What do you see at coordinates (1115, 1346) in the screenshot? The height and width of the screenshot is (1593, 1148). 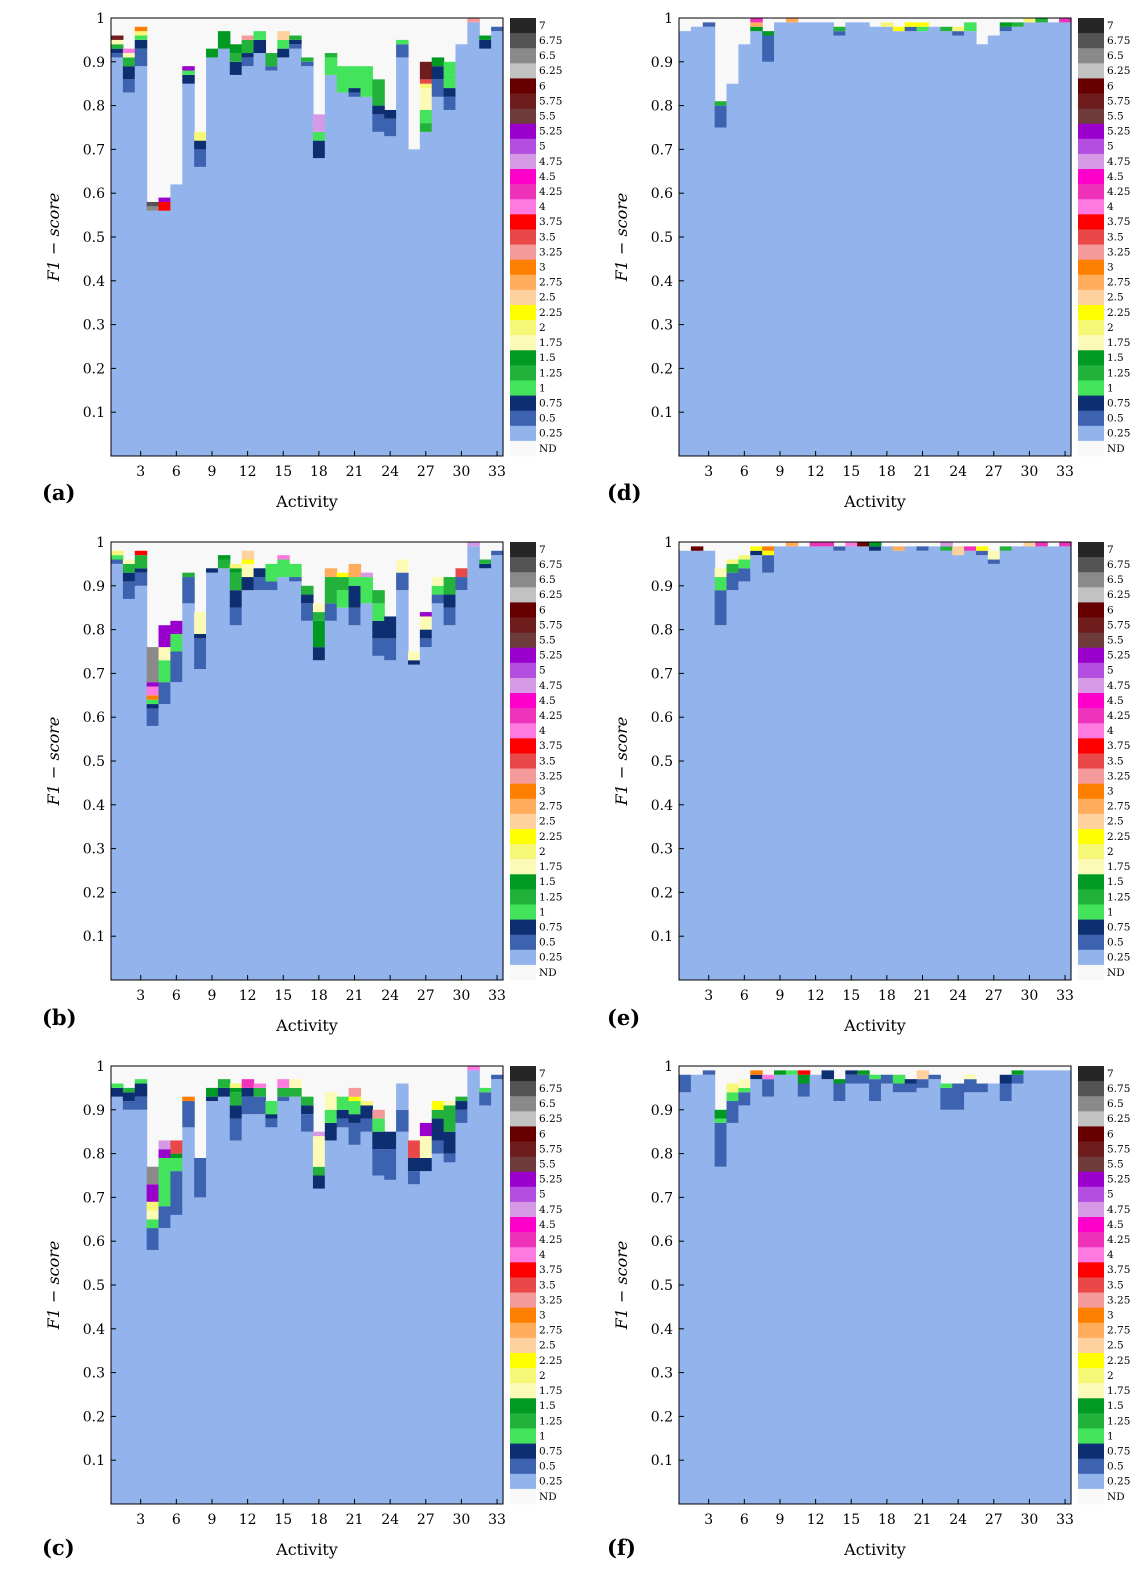 I see `colorbar-label: 2.5` at bounding box center [1115, 1346].